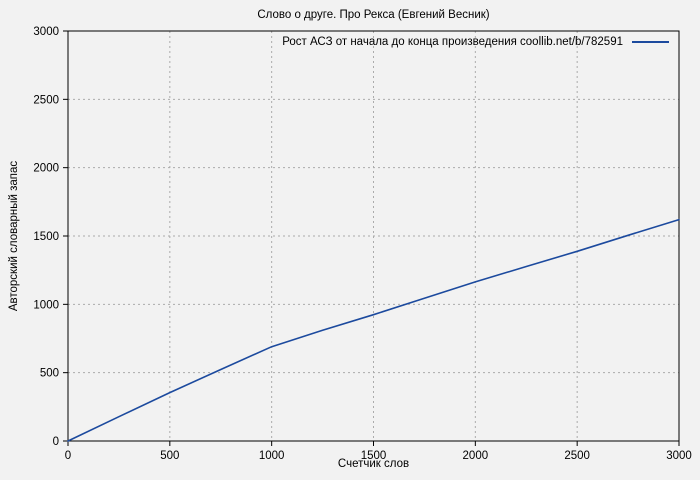  Describe the element at coordinates (169, 456) in the screenshot. I see `x-tick-label: 500` at that location.